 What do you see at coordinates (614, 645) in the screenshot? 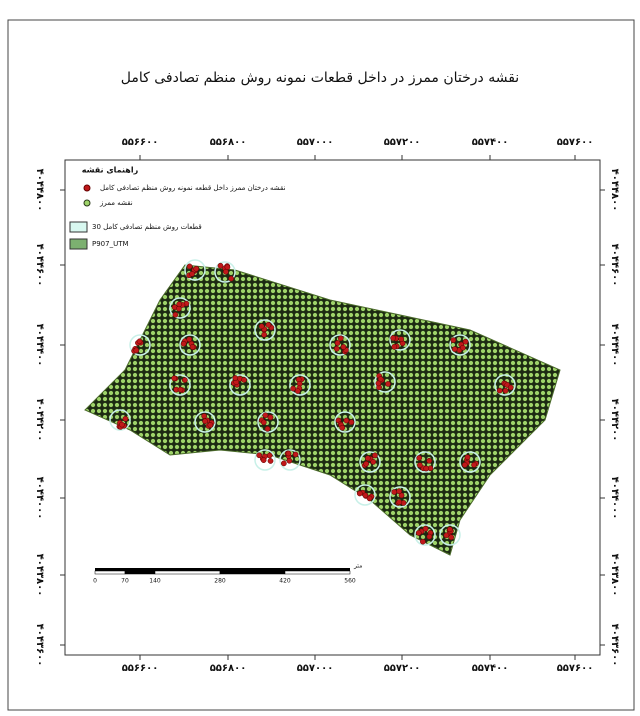
I see `y-coordinate-label: ۴۰۴۳۶۰۰` at bounding box center [614, 645].